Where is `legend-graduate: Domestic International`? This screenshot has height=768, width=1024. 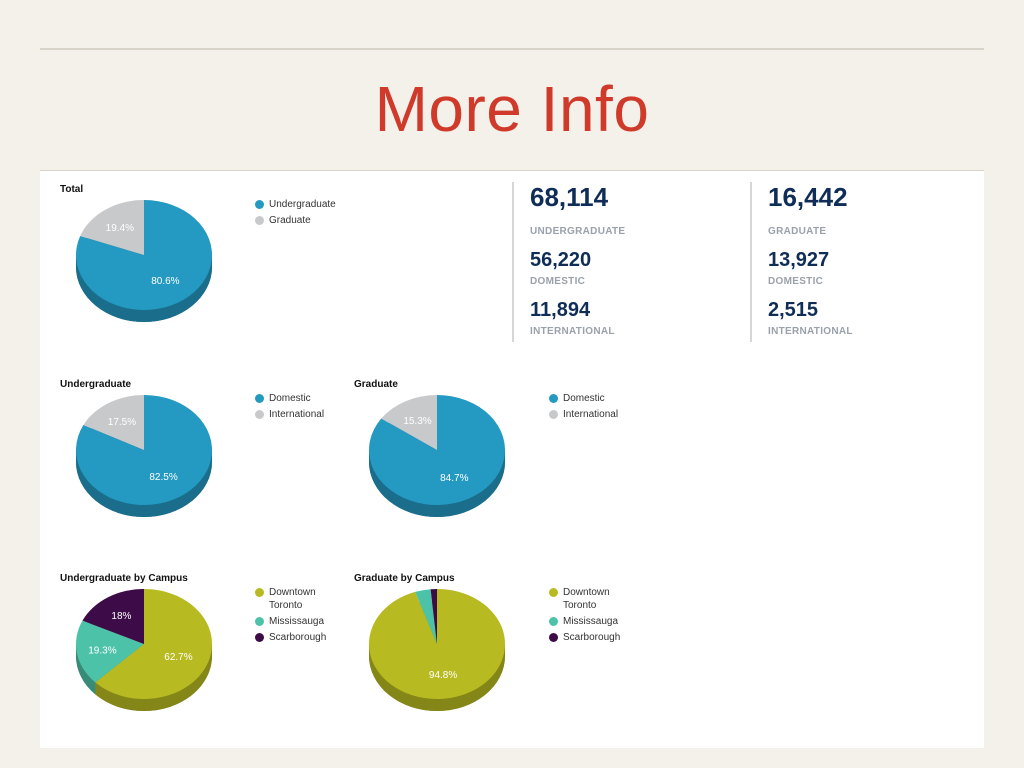
legend-graduate: Domestic International is located at coordinates (583, 408).